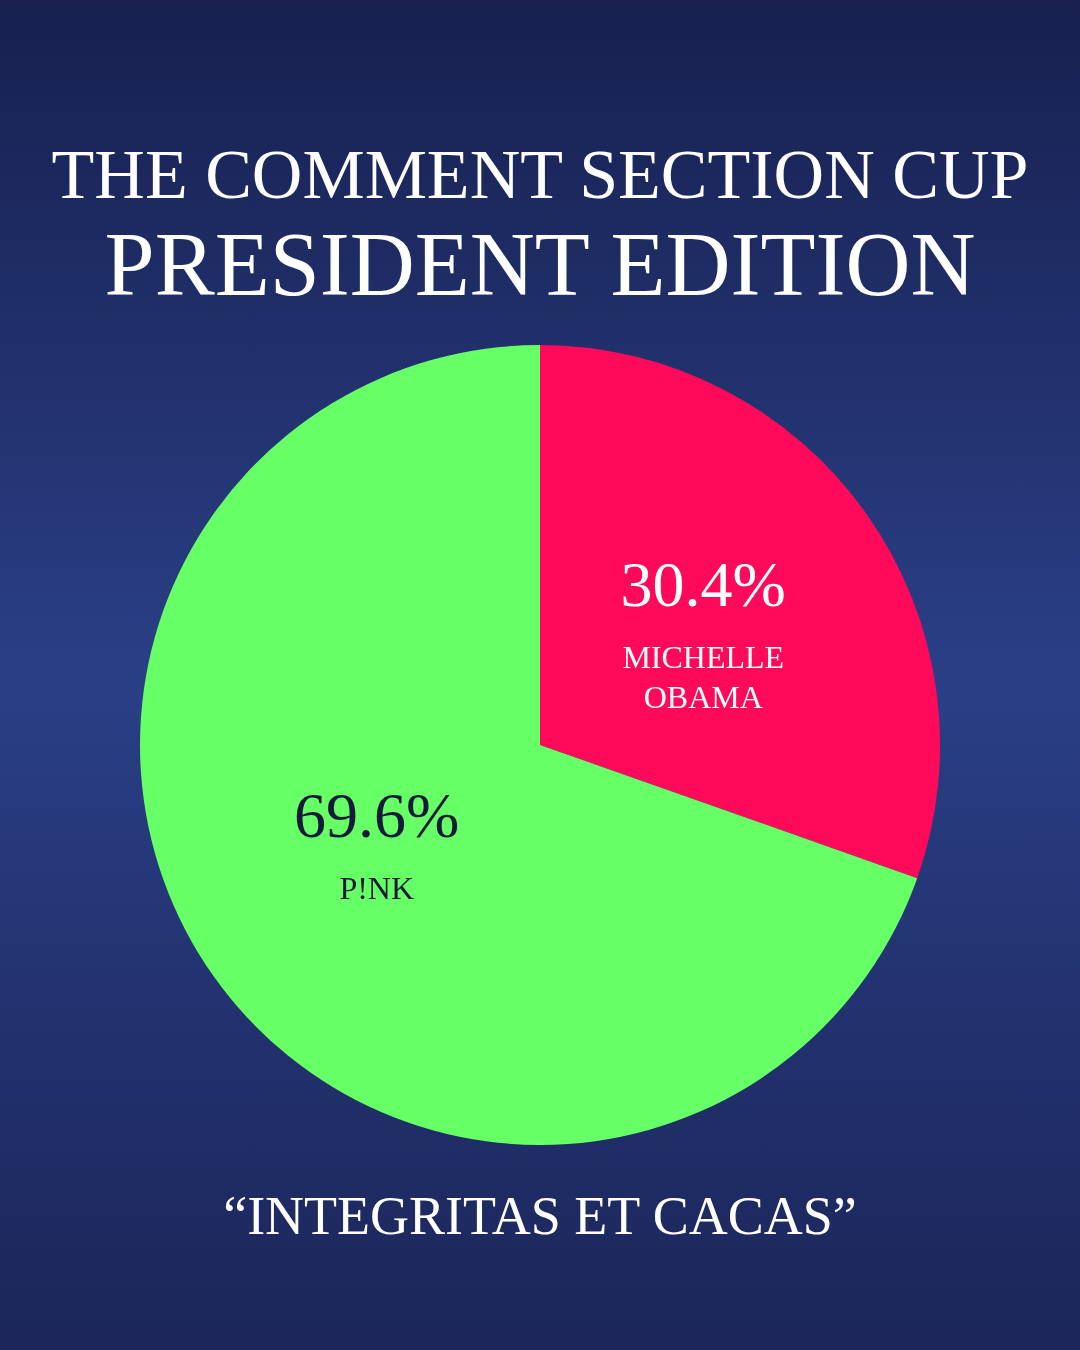  Describe the element at coordinates (540, 175) in the screenshot. I see `chart-title: THE COMMENT SECTION CUP` at that location.